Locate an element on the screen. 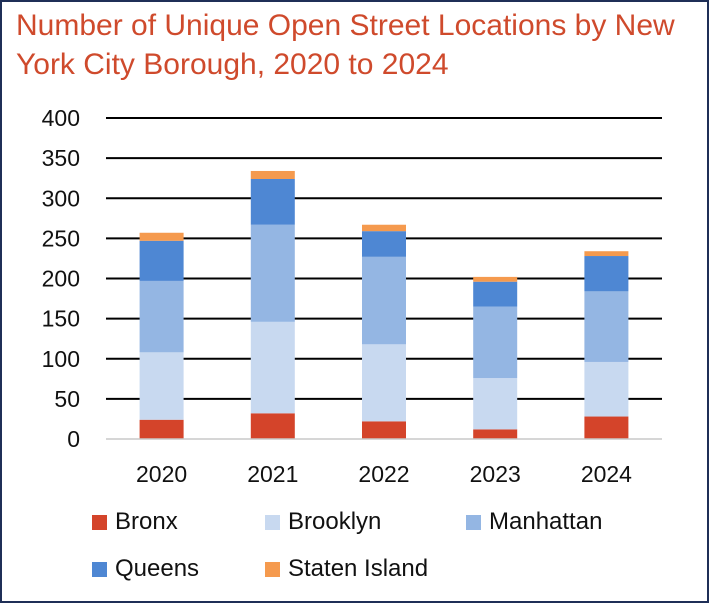 The height and width of the screenshot is (603, 709). y-tick-label: 200 is located at coordinates (61, 279).